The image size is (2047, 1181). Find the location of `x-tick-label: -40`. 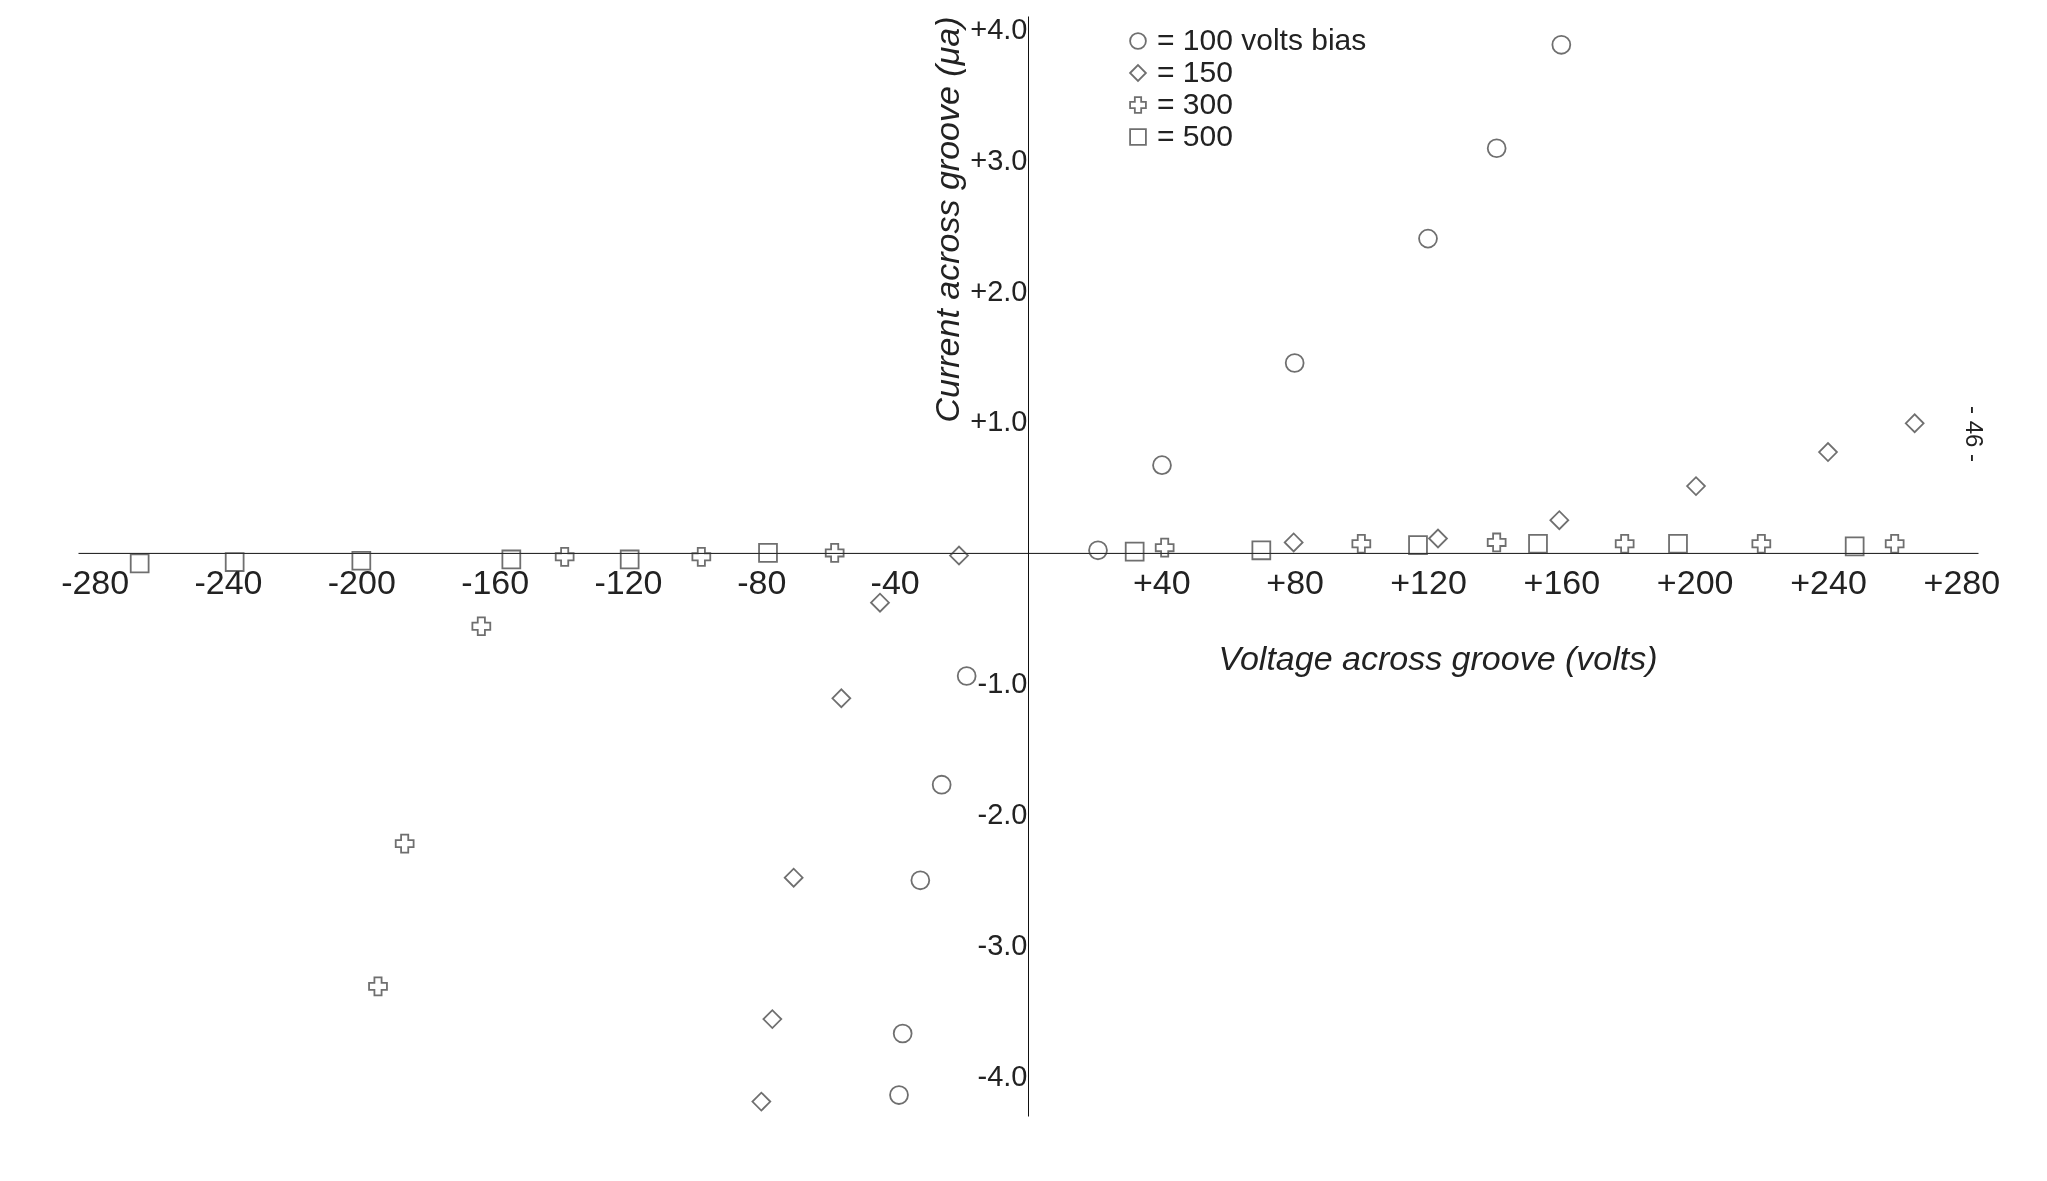

x-tick-label: -40 is located at coordinates (895, 582).